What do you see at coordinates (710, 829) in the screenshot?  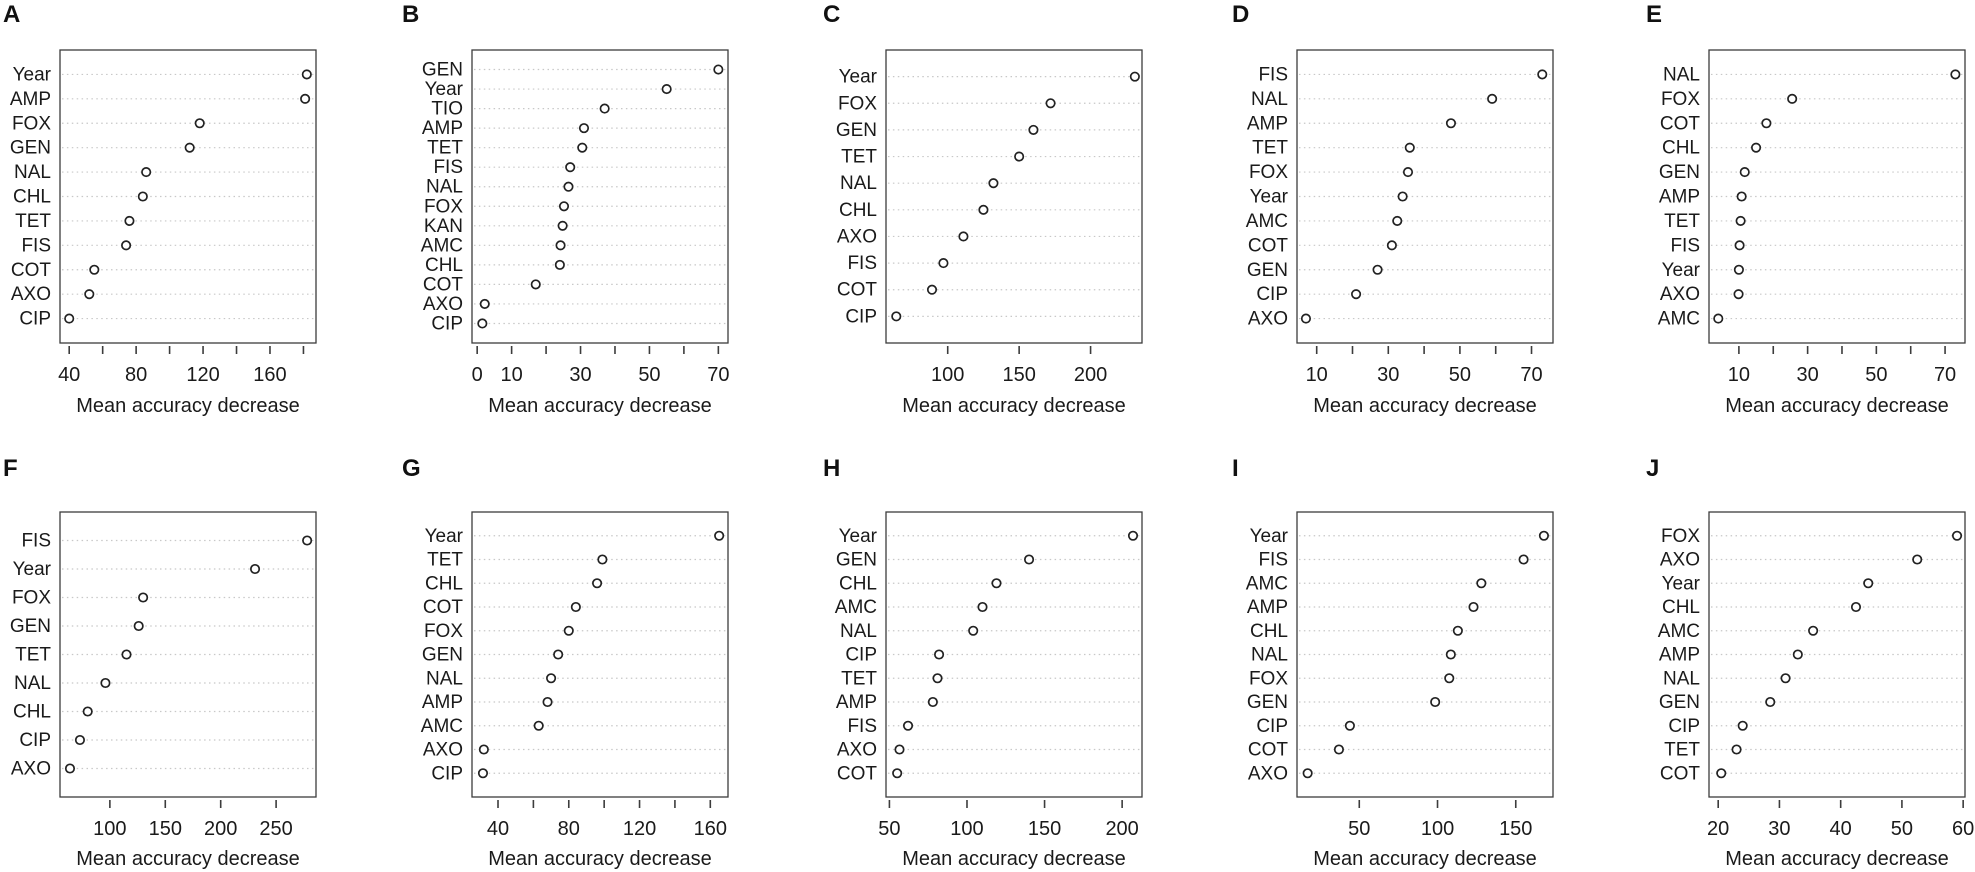 I see `x-tick-label: 160` at bounding box center [710, 829].